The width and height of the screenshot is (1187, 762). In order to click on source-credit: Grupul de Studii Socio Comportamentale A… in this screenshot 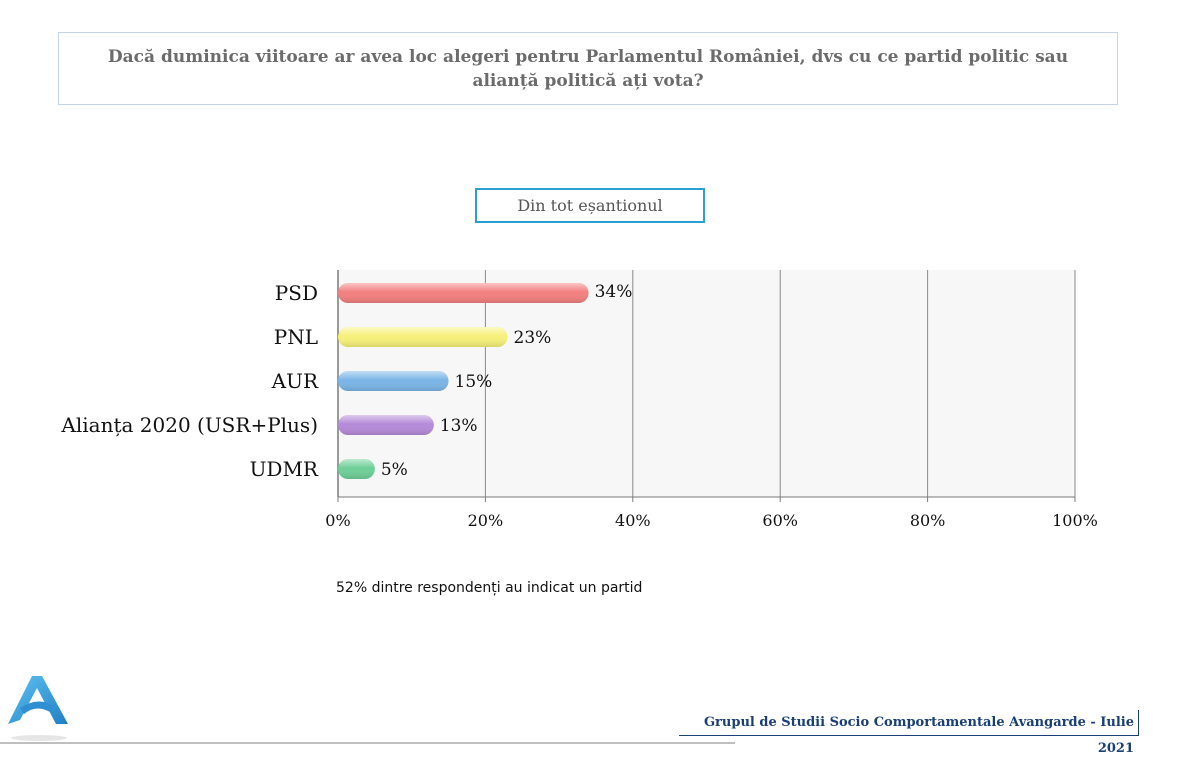, I will do `click(909, 733)`.